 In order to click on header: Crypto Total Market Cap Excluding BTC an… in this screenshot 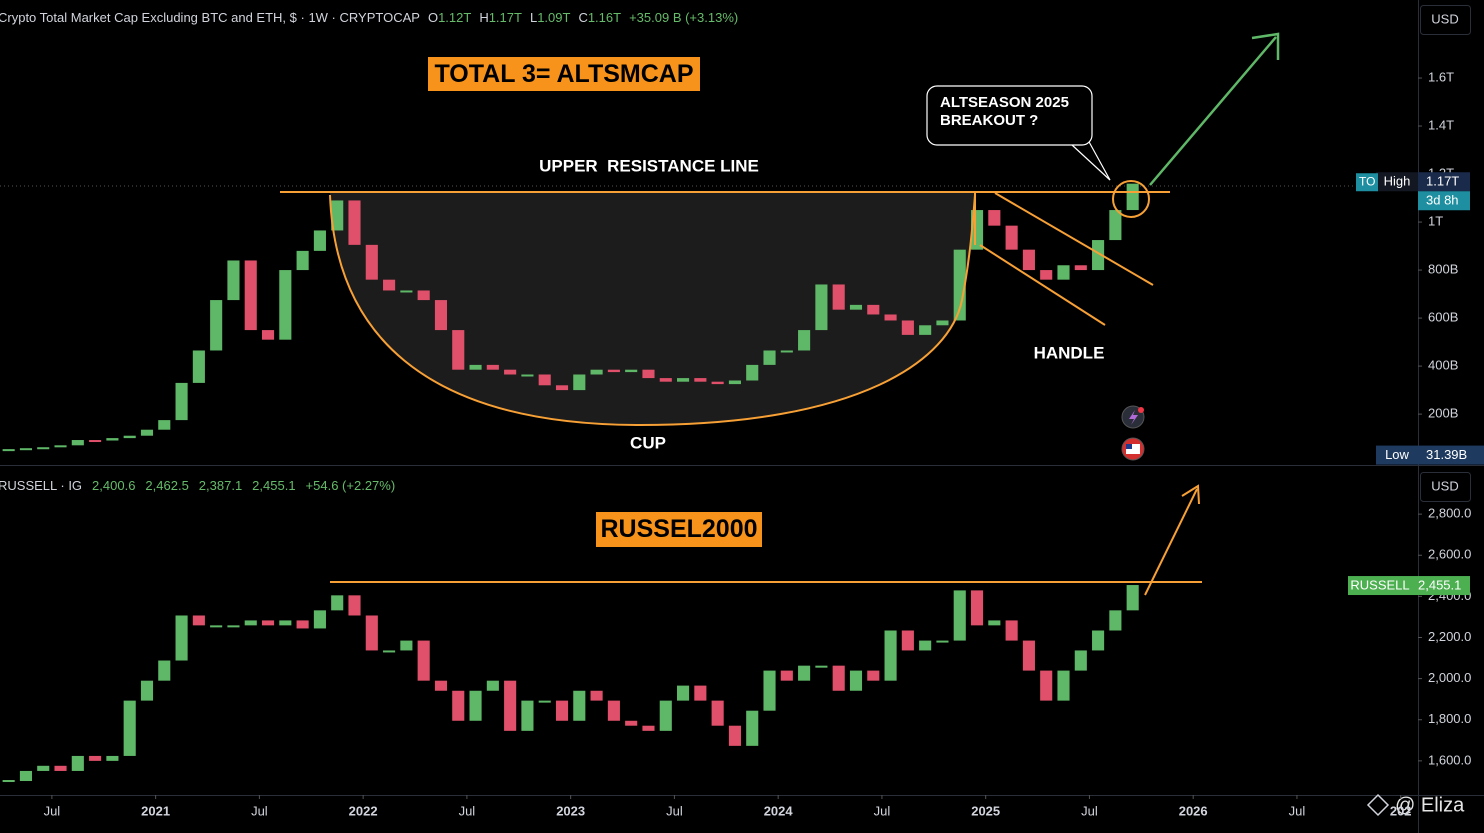, I will do `click(369, 17)`.